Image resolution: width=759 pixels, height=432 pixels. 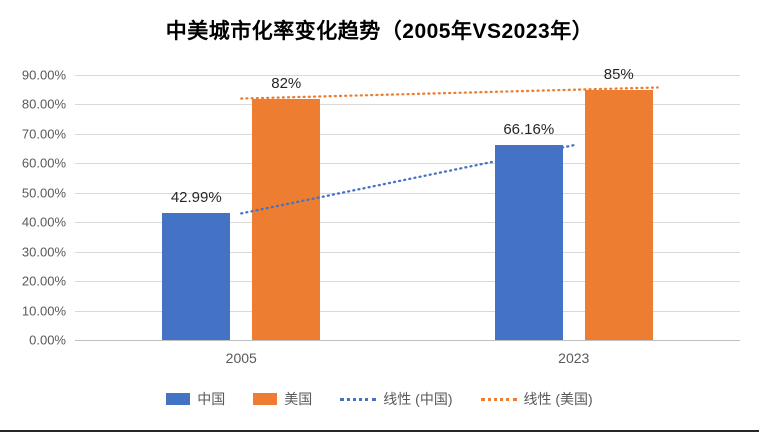 I want to click on trendline-线性 (美国), so click(x=449, y=93).